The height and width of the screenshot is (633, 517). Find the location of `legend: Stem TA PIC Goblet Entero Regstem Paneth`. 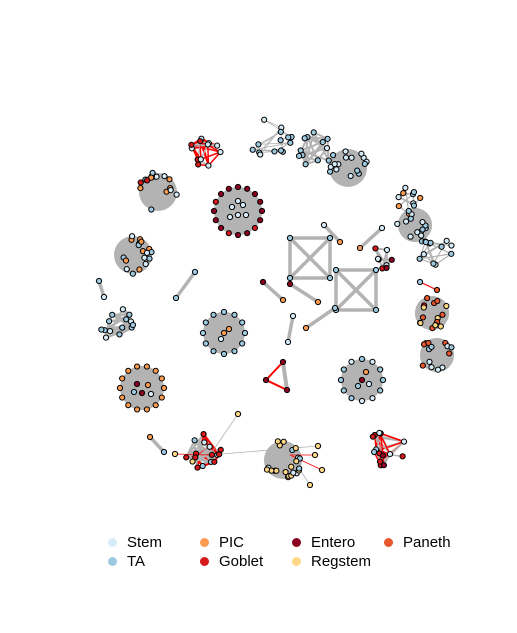

legend: Stem TA PIC Goblet Entero Regstem Paneth is located at coordinates (298, 554).